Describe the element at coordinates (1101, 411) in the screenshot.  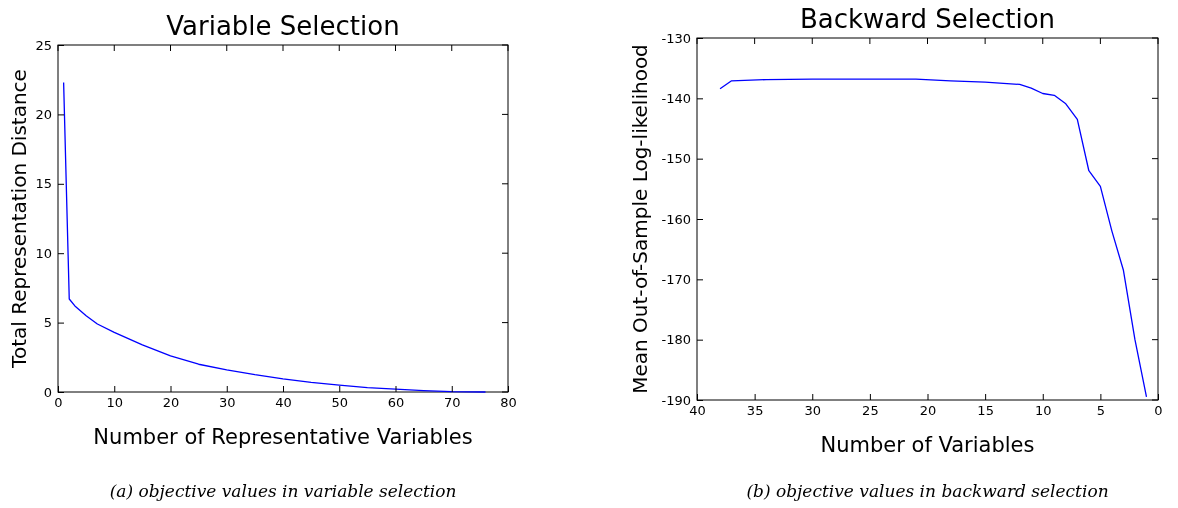
I see `x-tick-label: 5` at that location.